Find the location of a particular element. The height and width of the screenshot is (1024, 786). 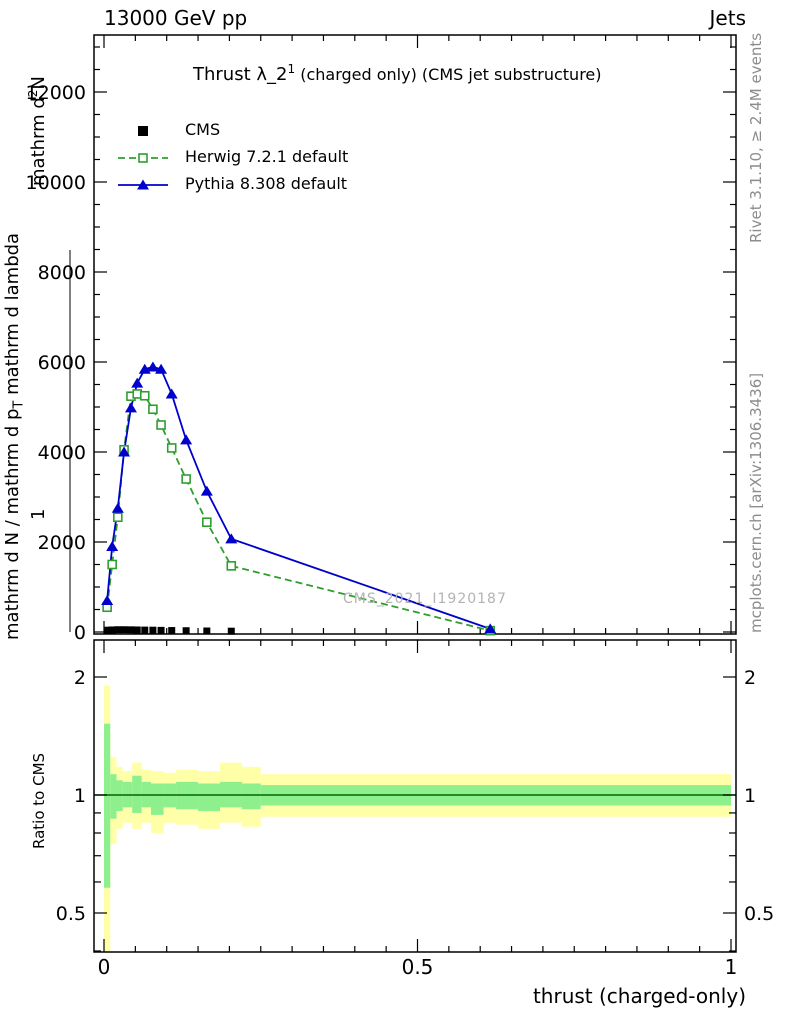

svg-text: 2000 is located at coordinates (62, 543).